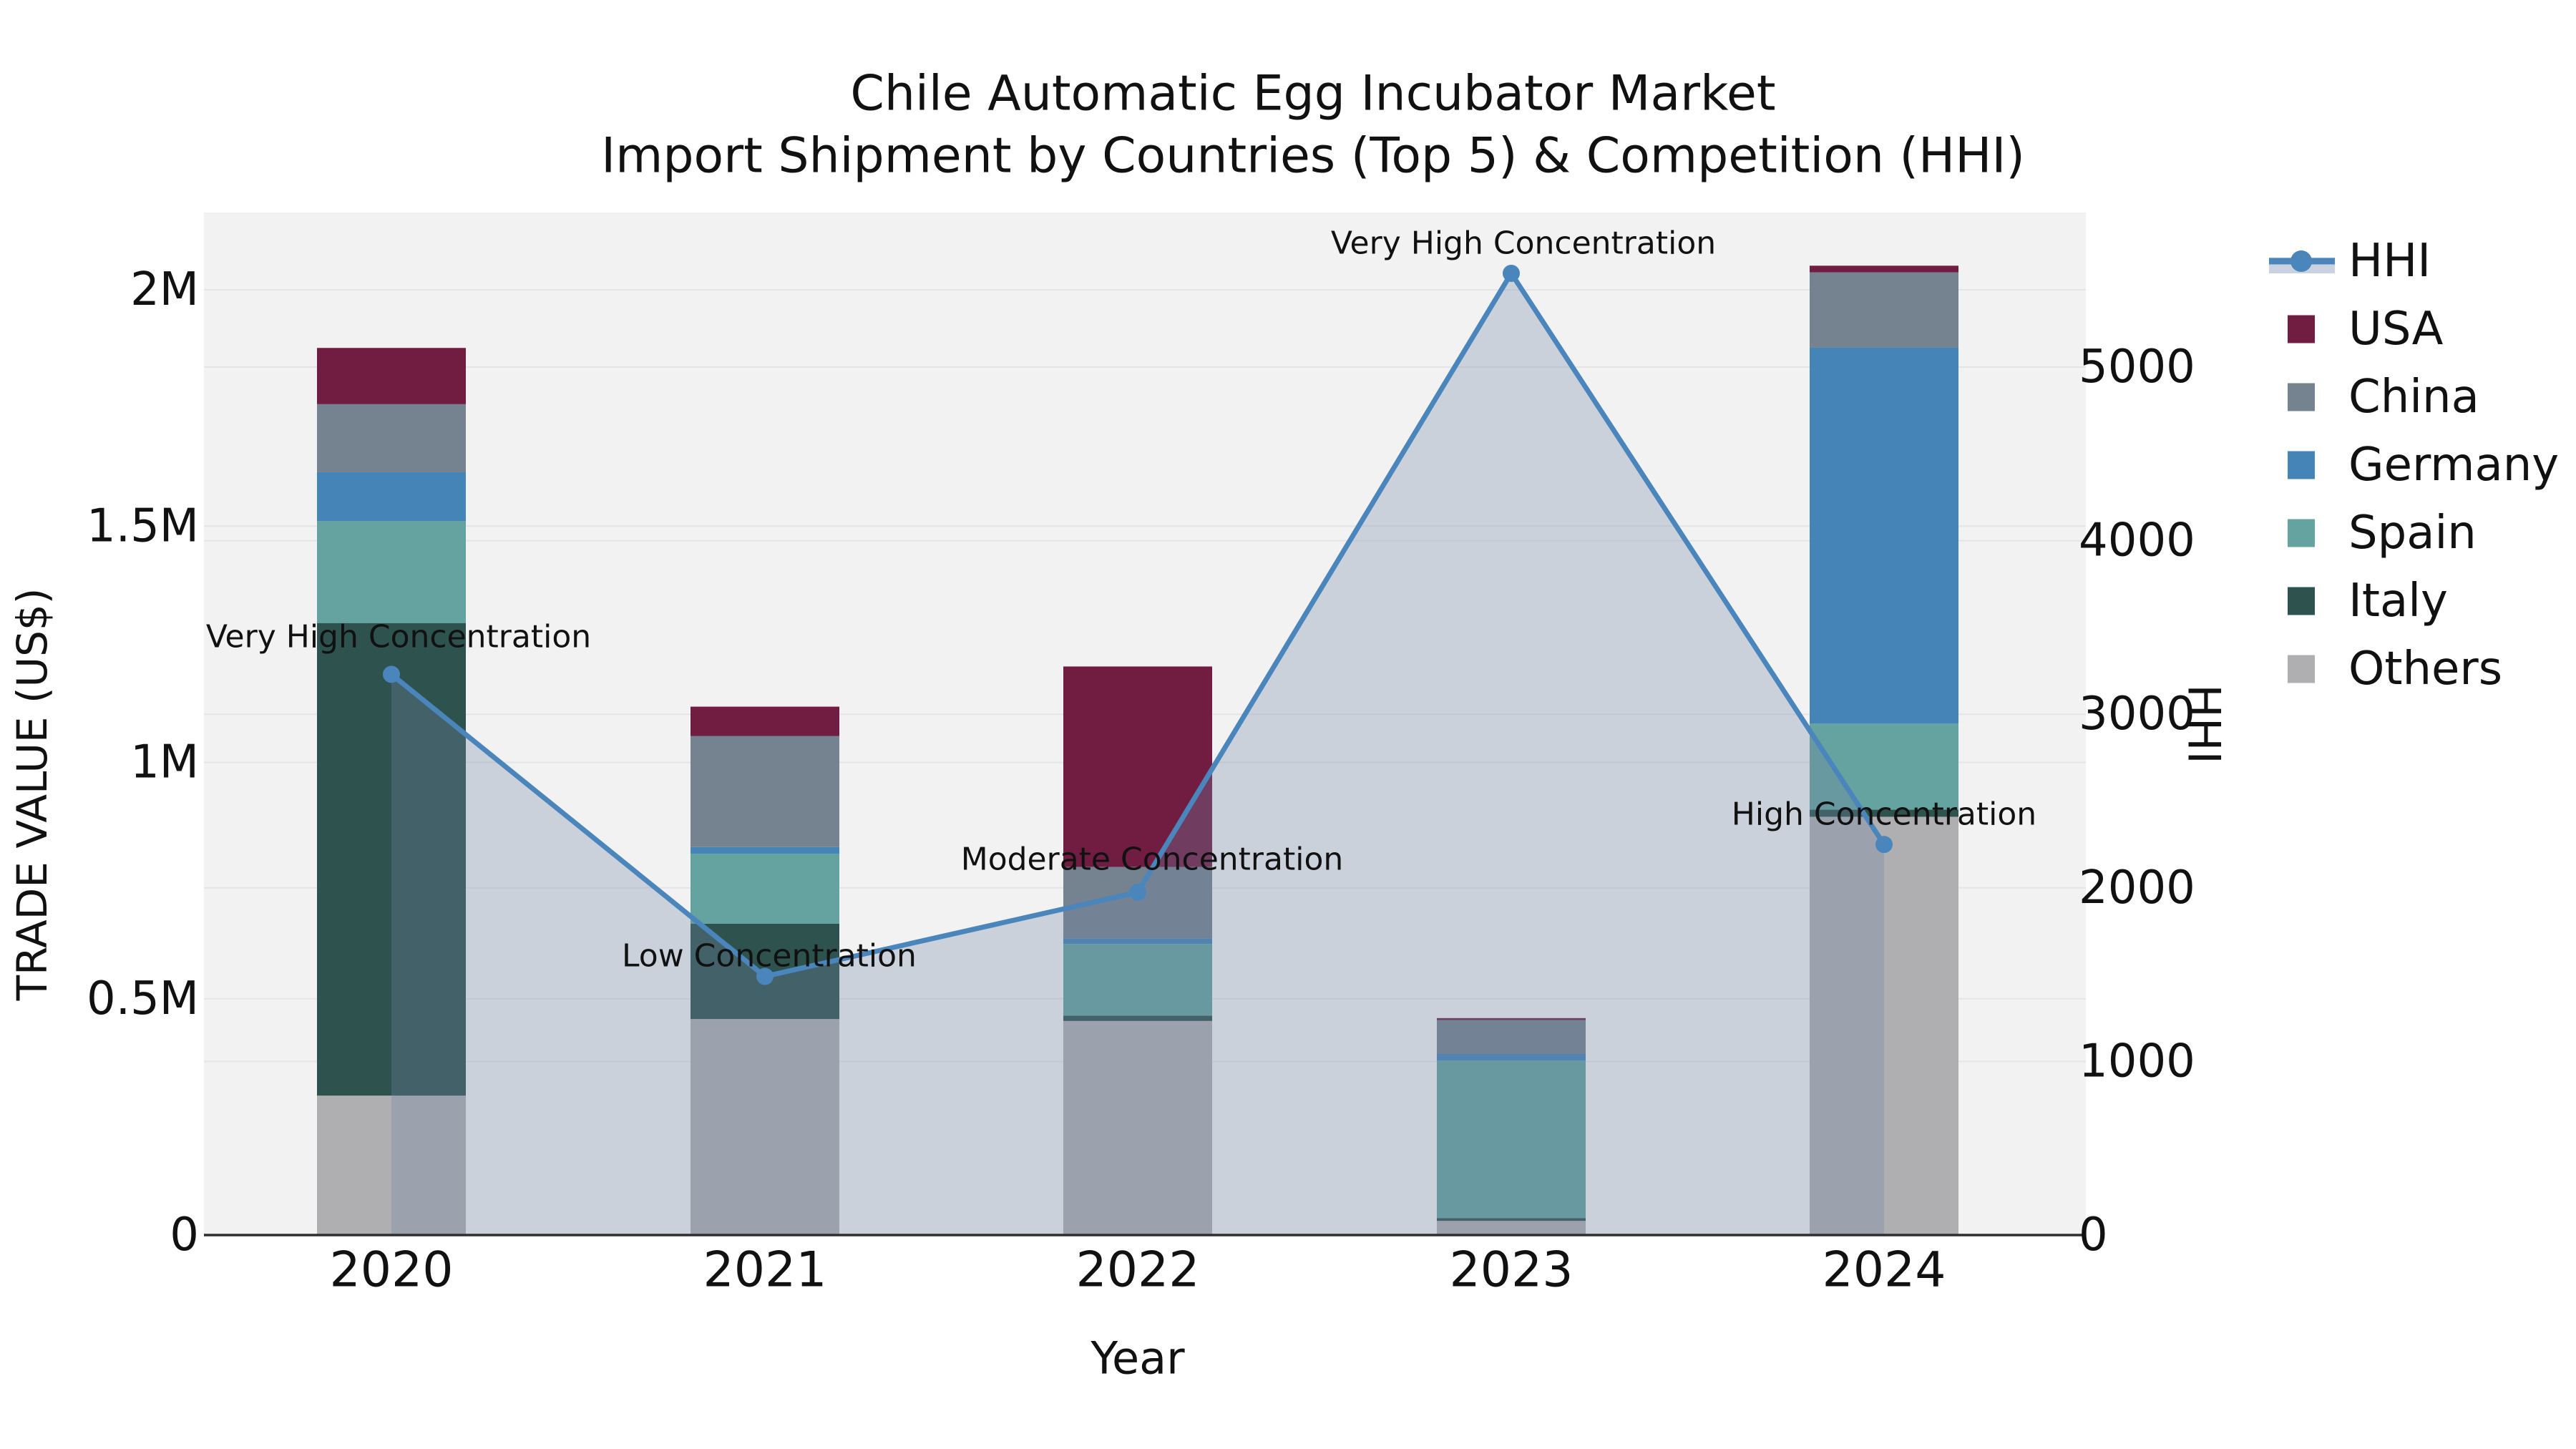 This screenshot has width=2576, height=1449. I want to click on legend-label-others: Others, so click(2425, 669).